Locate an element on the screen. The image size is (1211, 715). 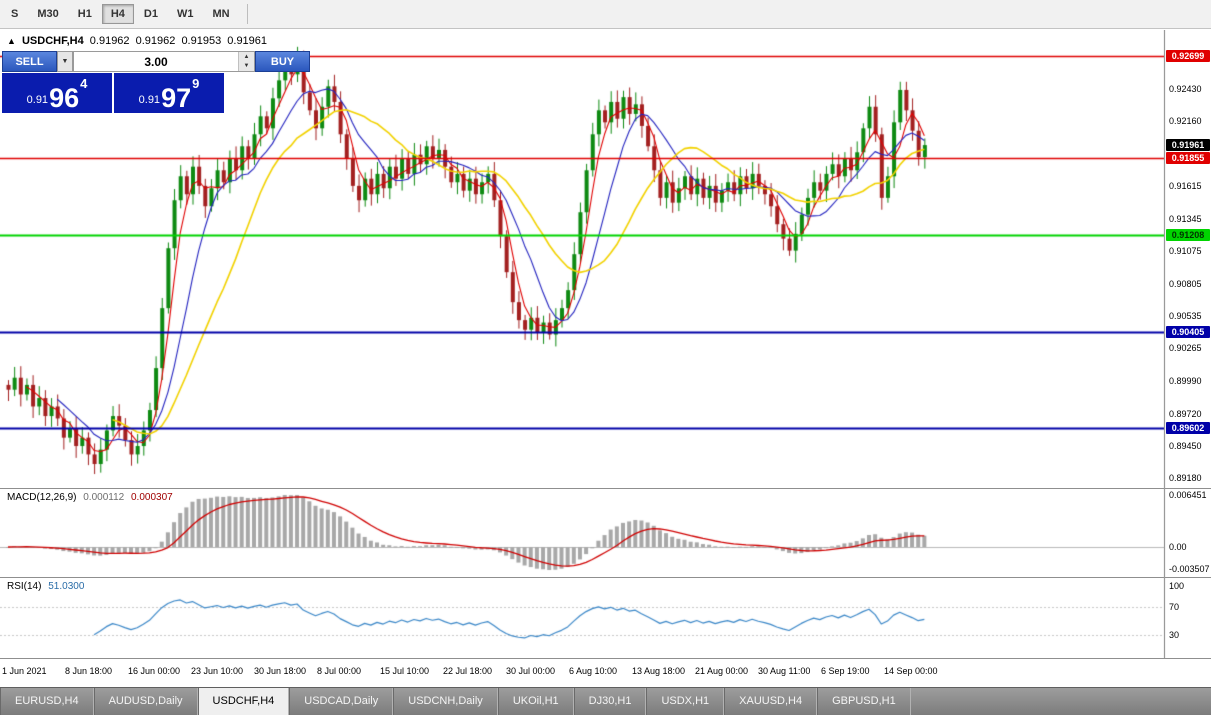
time-axis-label: 8 Jul 00:00 is located at coordinates (339, 671).